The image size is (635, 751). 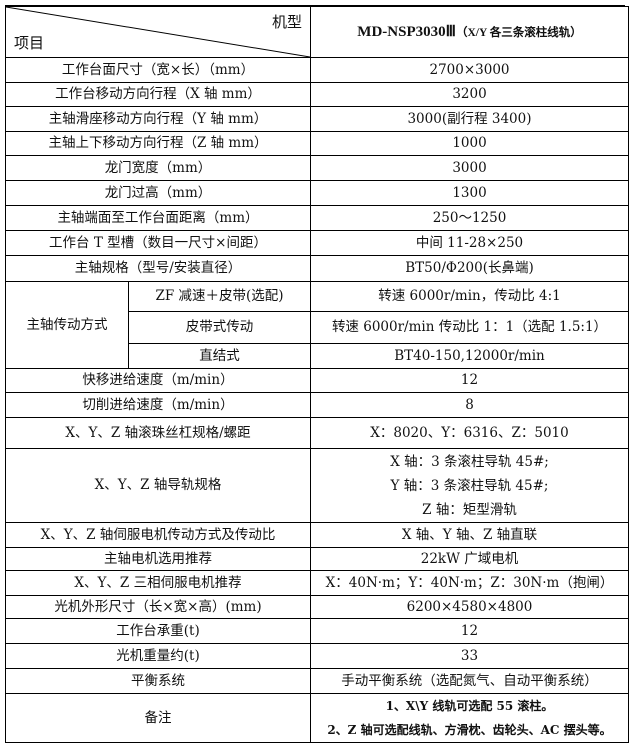 I want to click on table-row: 主轴滑座移动方向行程（Y 轴 mm） 3000(副行程 3400), so click(x=317, y=119).